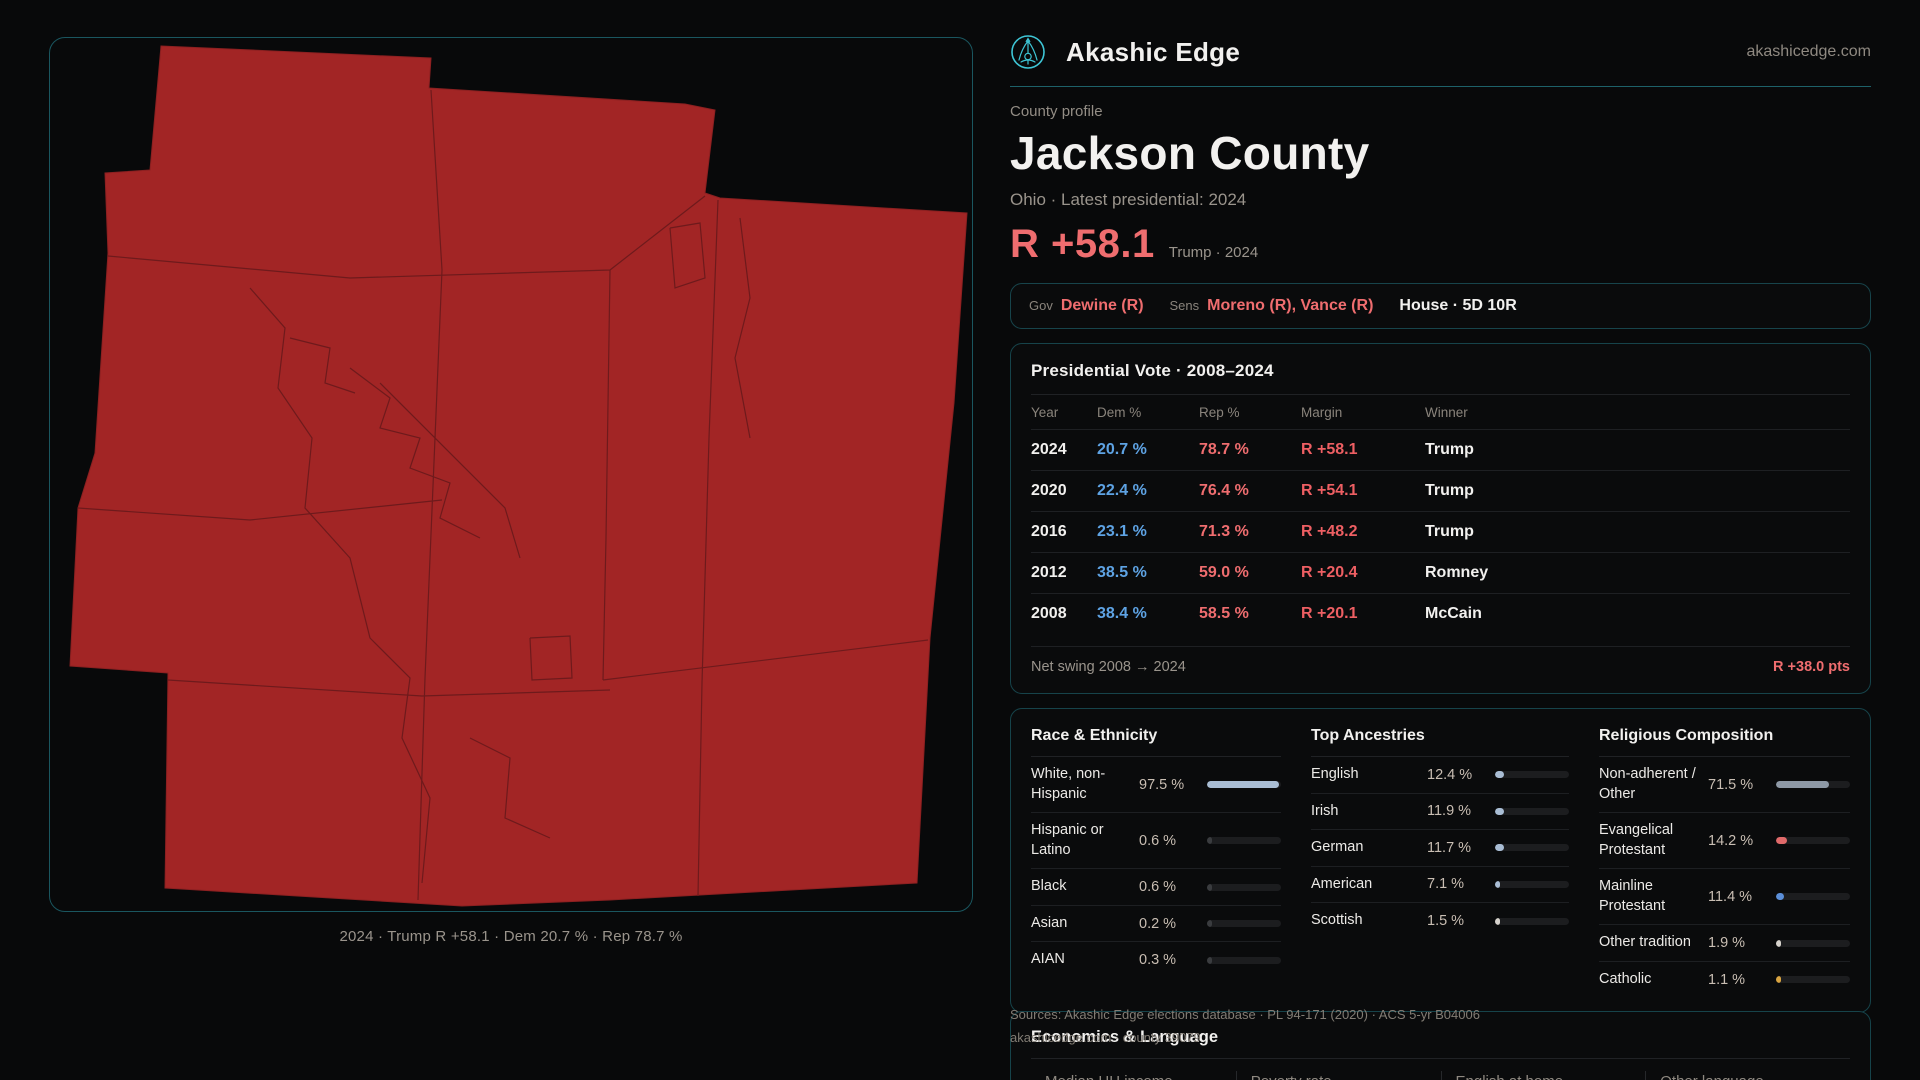 This screenshot has width=1920, height=1080. I want to click on presidential-title: Presidential Vote · 2008–2024, so click(1152, 370).